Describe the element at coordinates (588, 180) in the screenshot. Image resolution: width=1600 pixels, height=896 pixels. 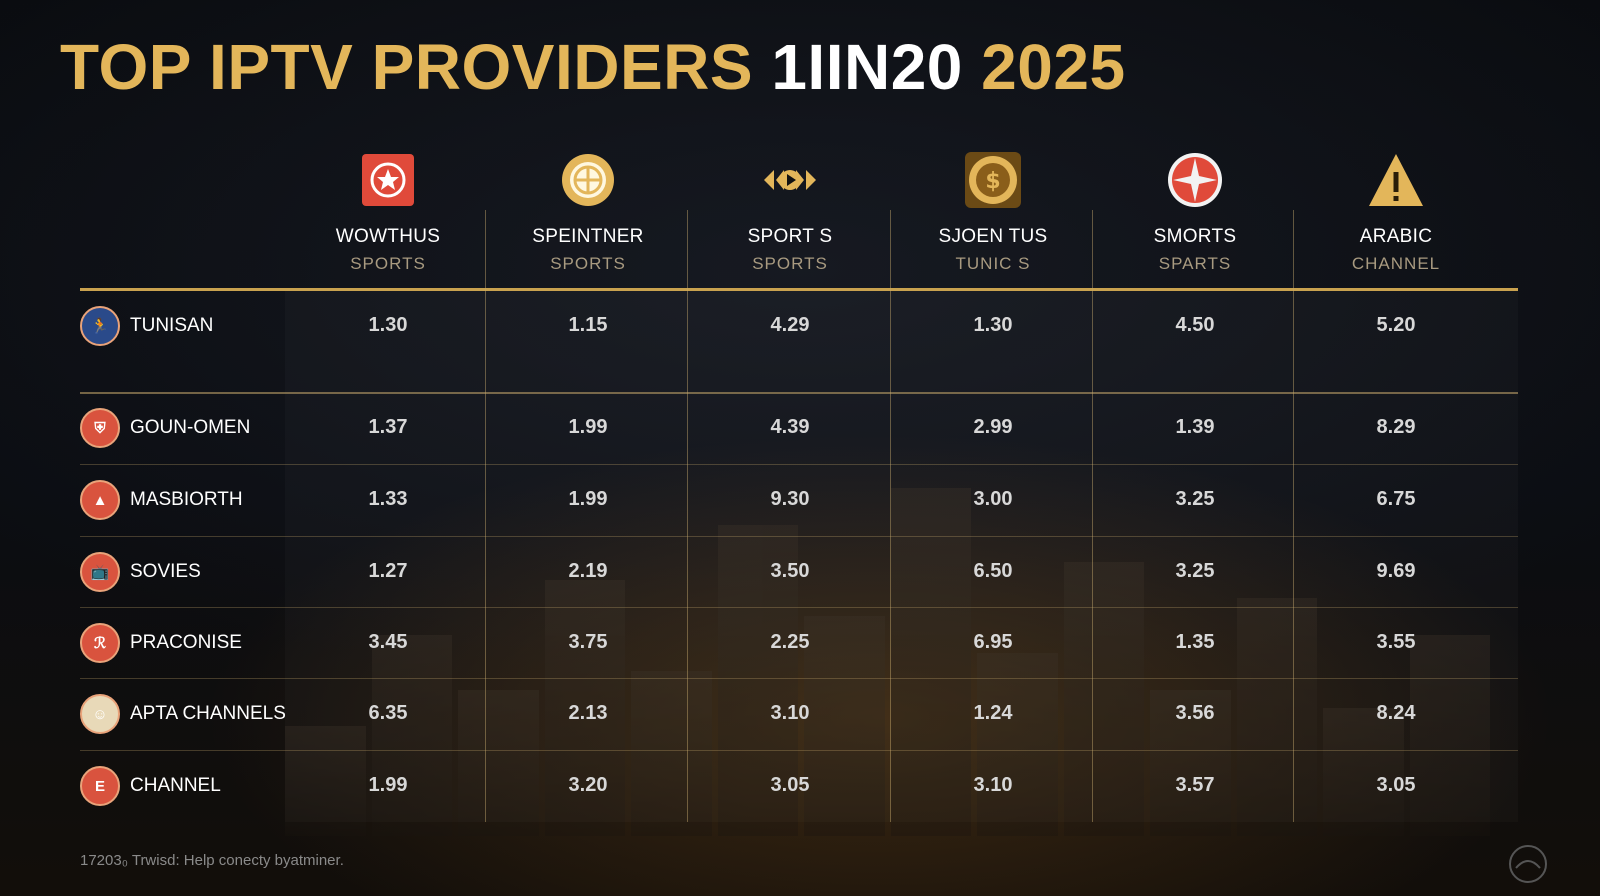
I see `globe-emblem-icon` at that location.